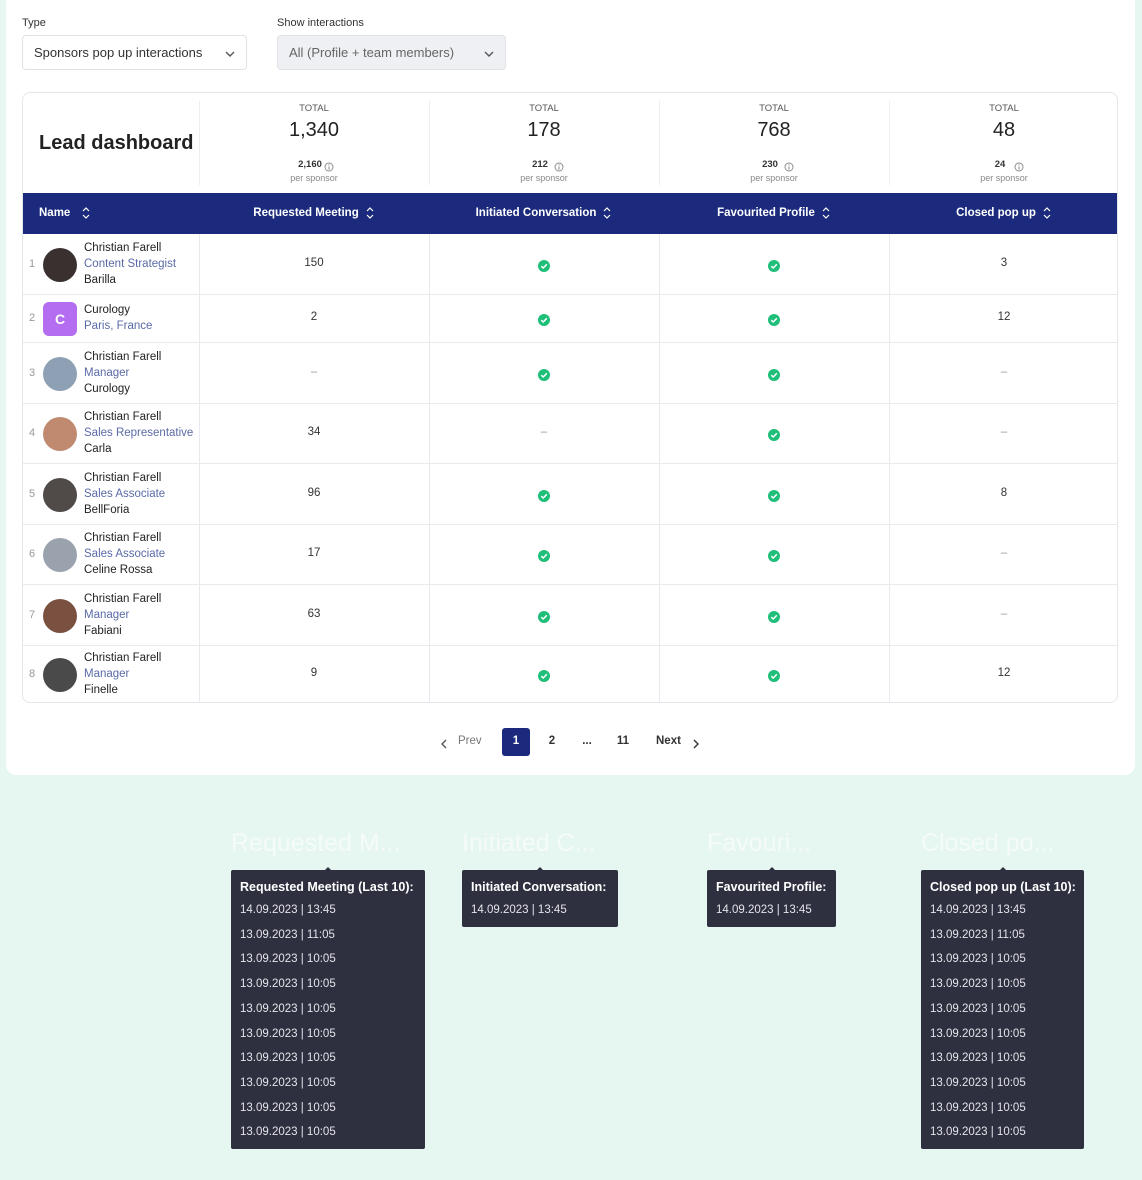  I want to click on row-index: 5, so click(32, 493).